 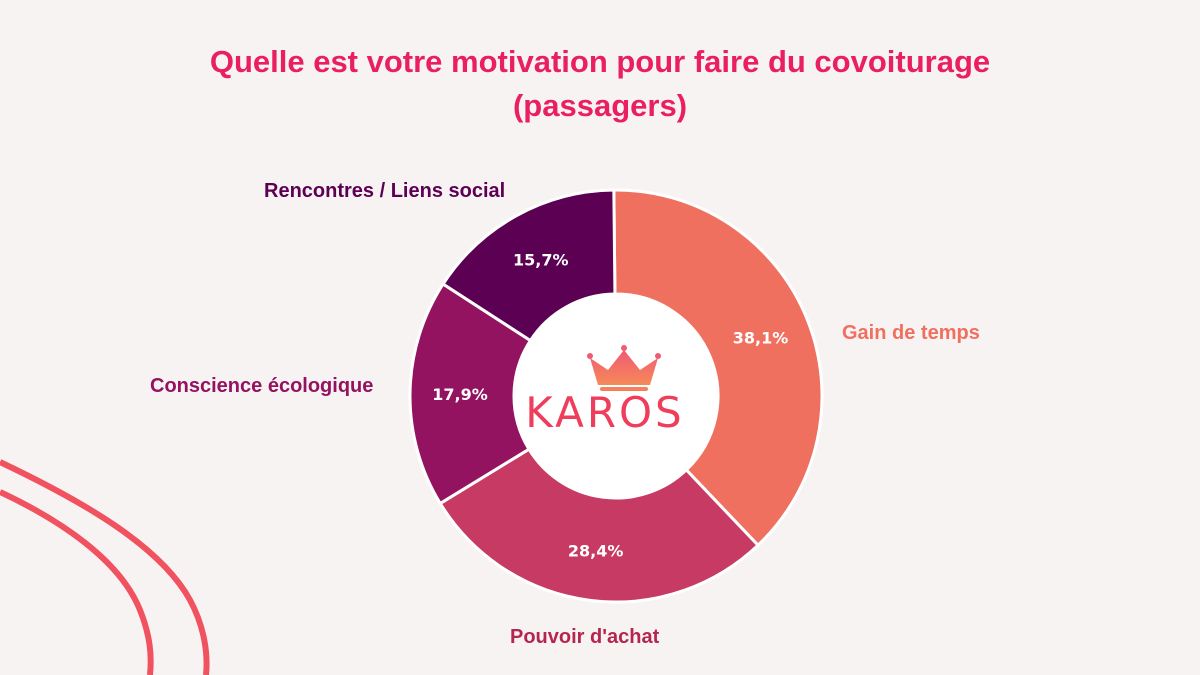 I want to click on chart-title-line-2: (passagers), so click(x=600, y=105).